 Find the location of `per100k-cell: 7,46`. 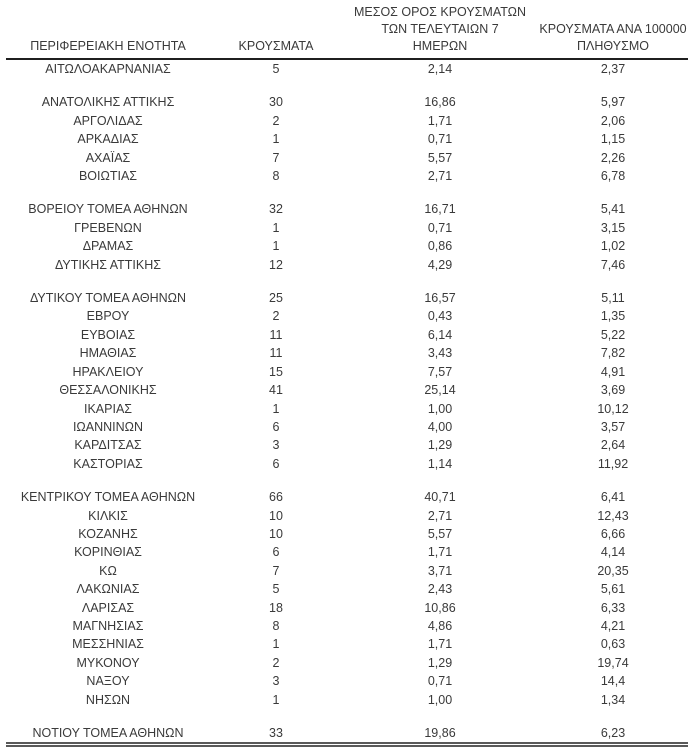

per100k-cell: 7,46 is located at coordinates (613, 264).